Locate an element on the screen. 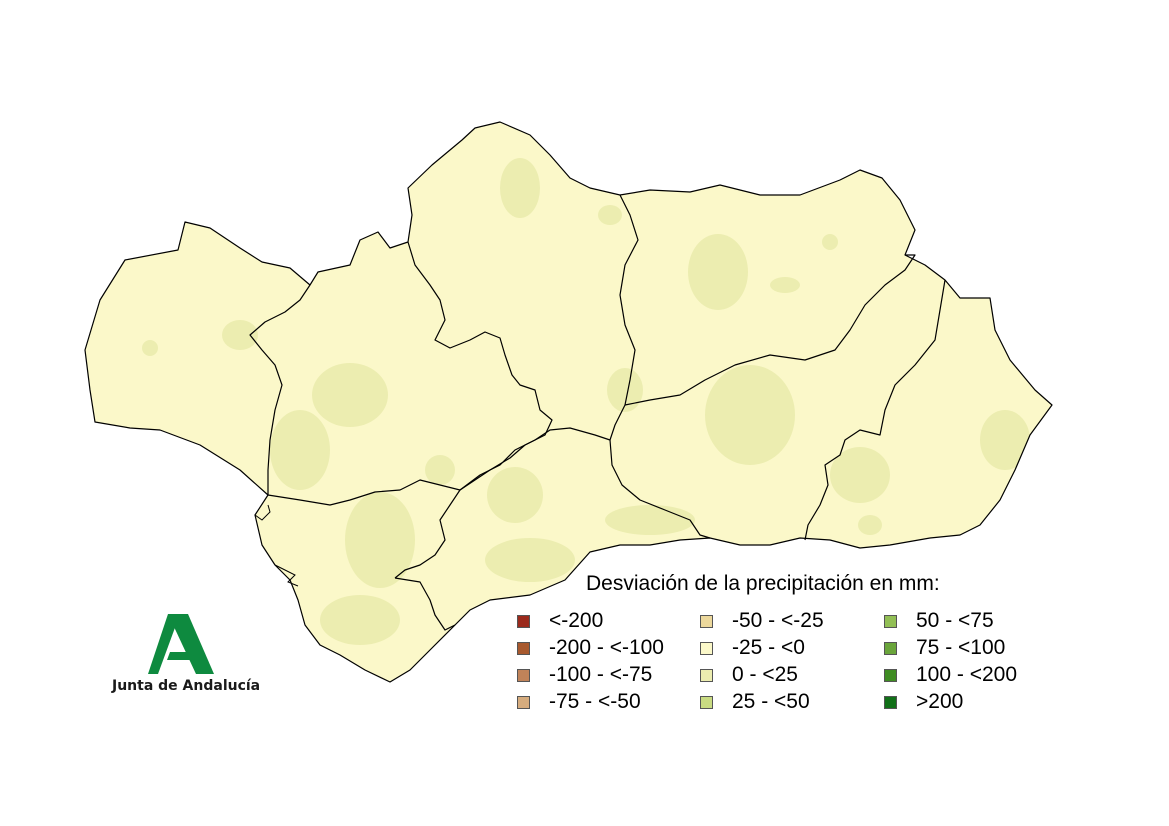 Image resolution: width=1169 pixels, height=826 pixels. legend-item: 50 - <75 is located at coordinates (939, 620).